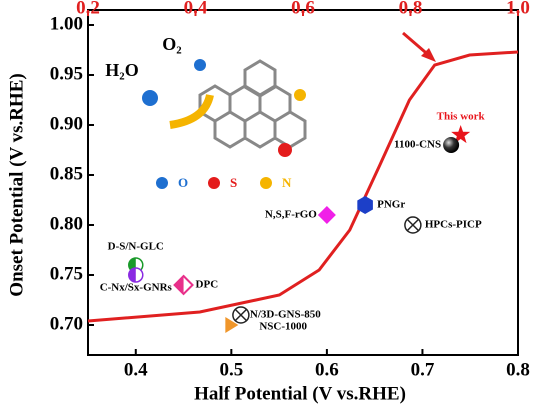 This screenshot has height=411, width=534. I want to click on annotation-arrow-head, so click(428, 55).